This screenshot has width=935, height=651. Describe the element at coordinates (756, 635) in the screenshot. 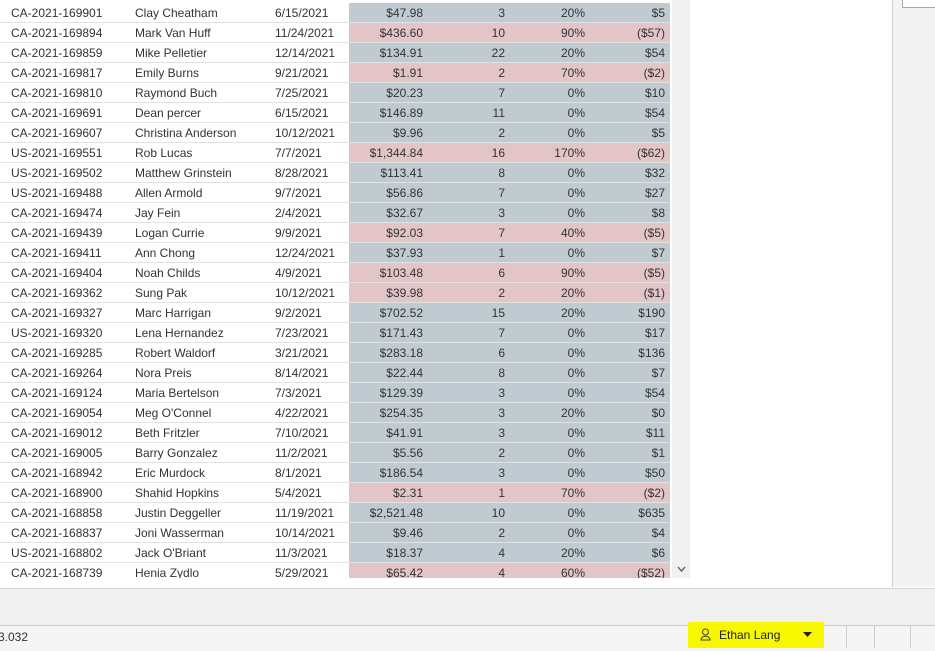

I see `user-menu: Ethan Lang` at that location.